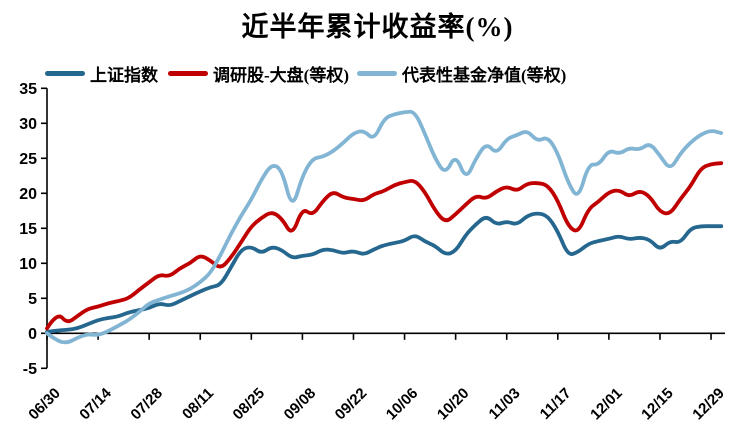 The width and height of the screenshot is (755, 441). I want to click on x-axis-label: 08/11, so click(198, 404).